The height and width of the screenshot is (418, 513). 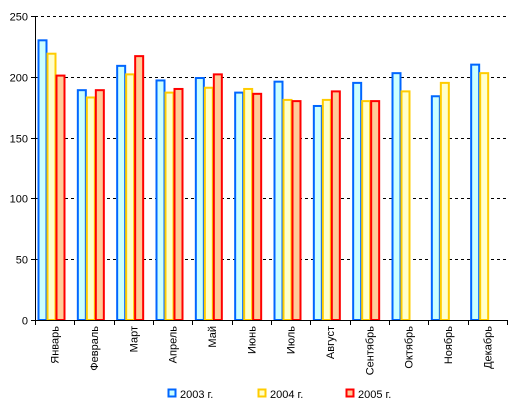 I want to click on x-tick-label: Март, so click(x=134, y=339).